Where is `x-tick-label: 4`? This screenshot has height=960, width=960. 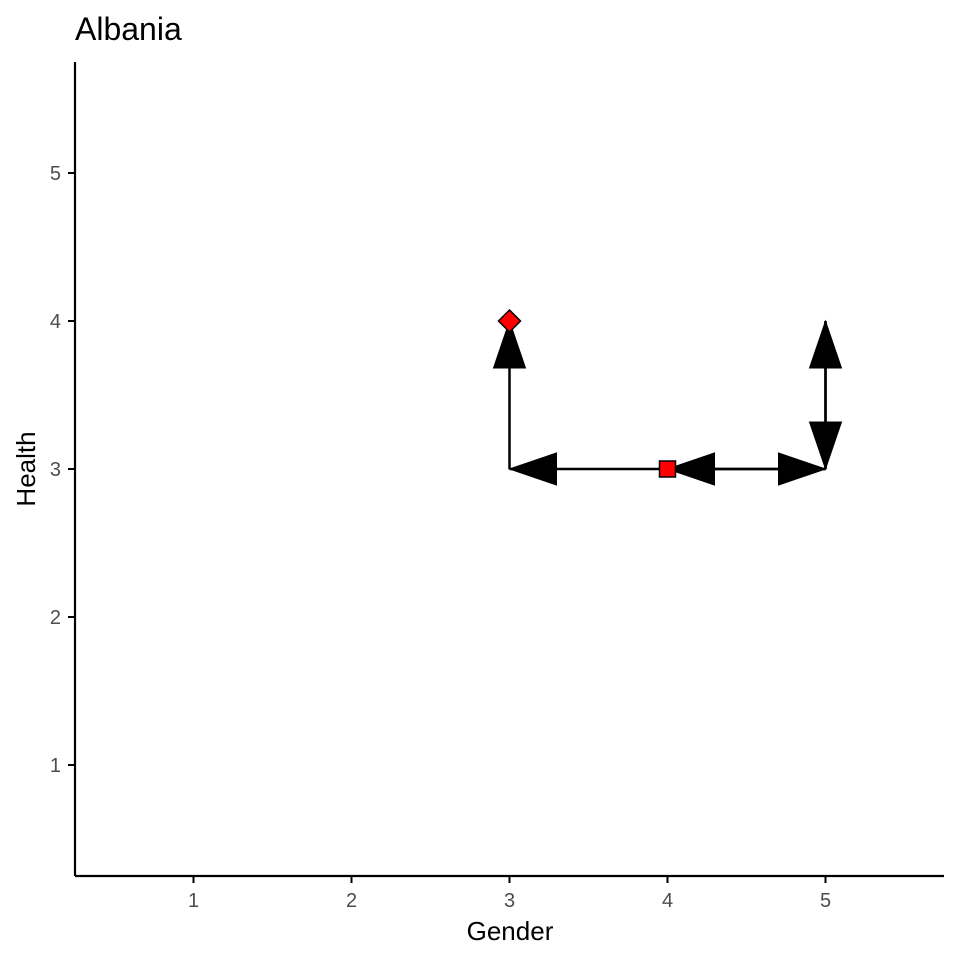
x-tick-label: 4 is located at coordinates (667, 901).